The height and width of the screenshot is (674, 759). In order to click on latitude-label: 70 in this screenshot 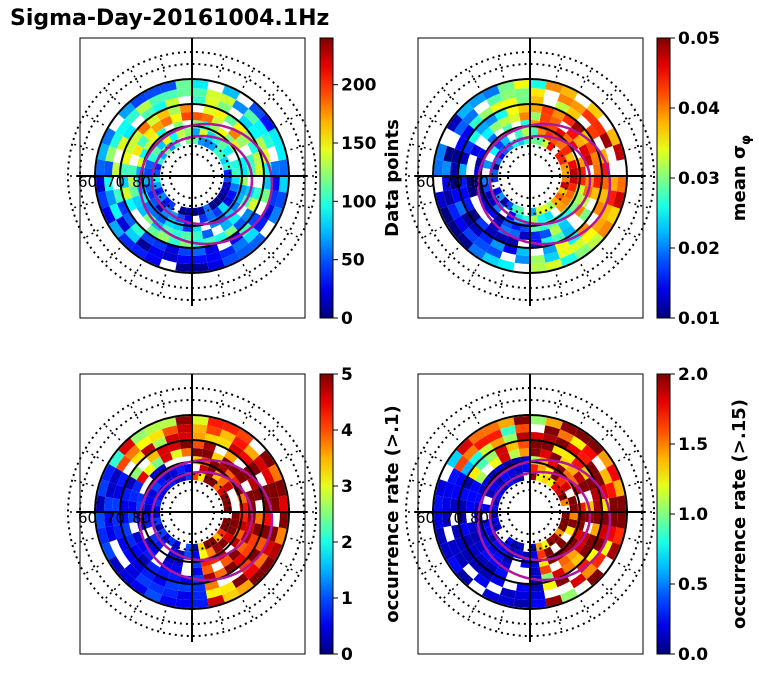, I will do `click(453, 182)`.